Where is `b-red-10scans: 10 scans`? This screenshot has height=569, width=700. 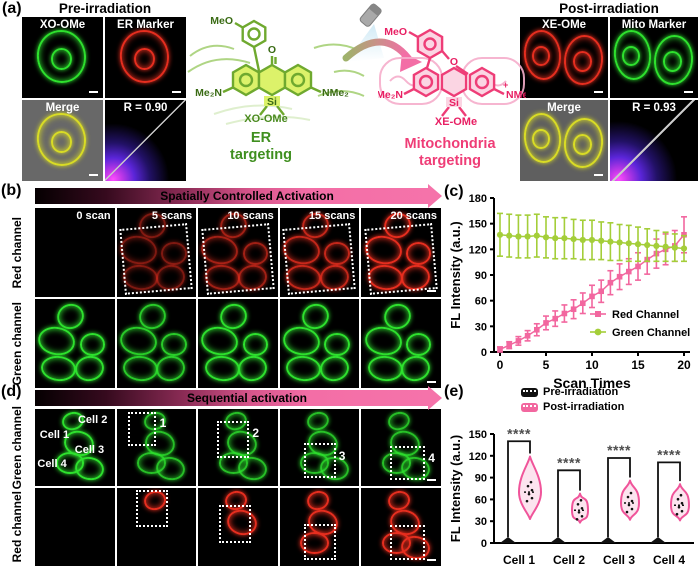
b-red-10scans: 10 scans is located at coordinates (238, 252).